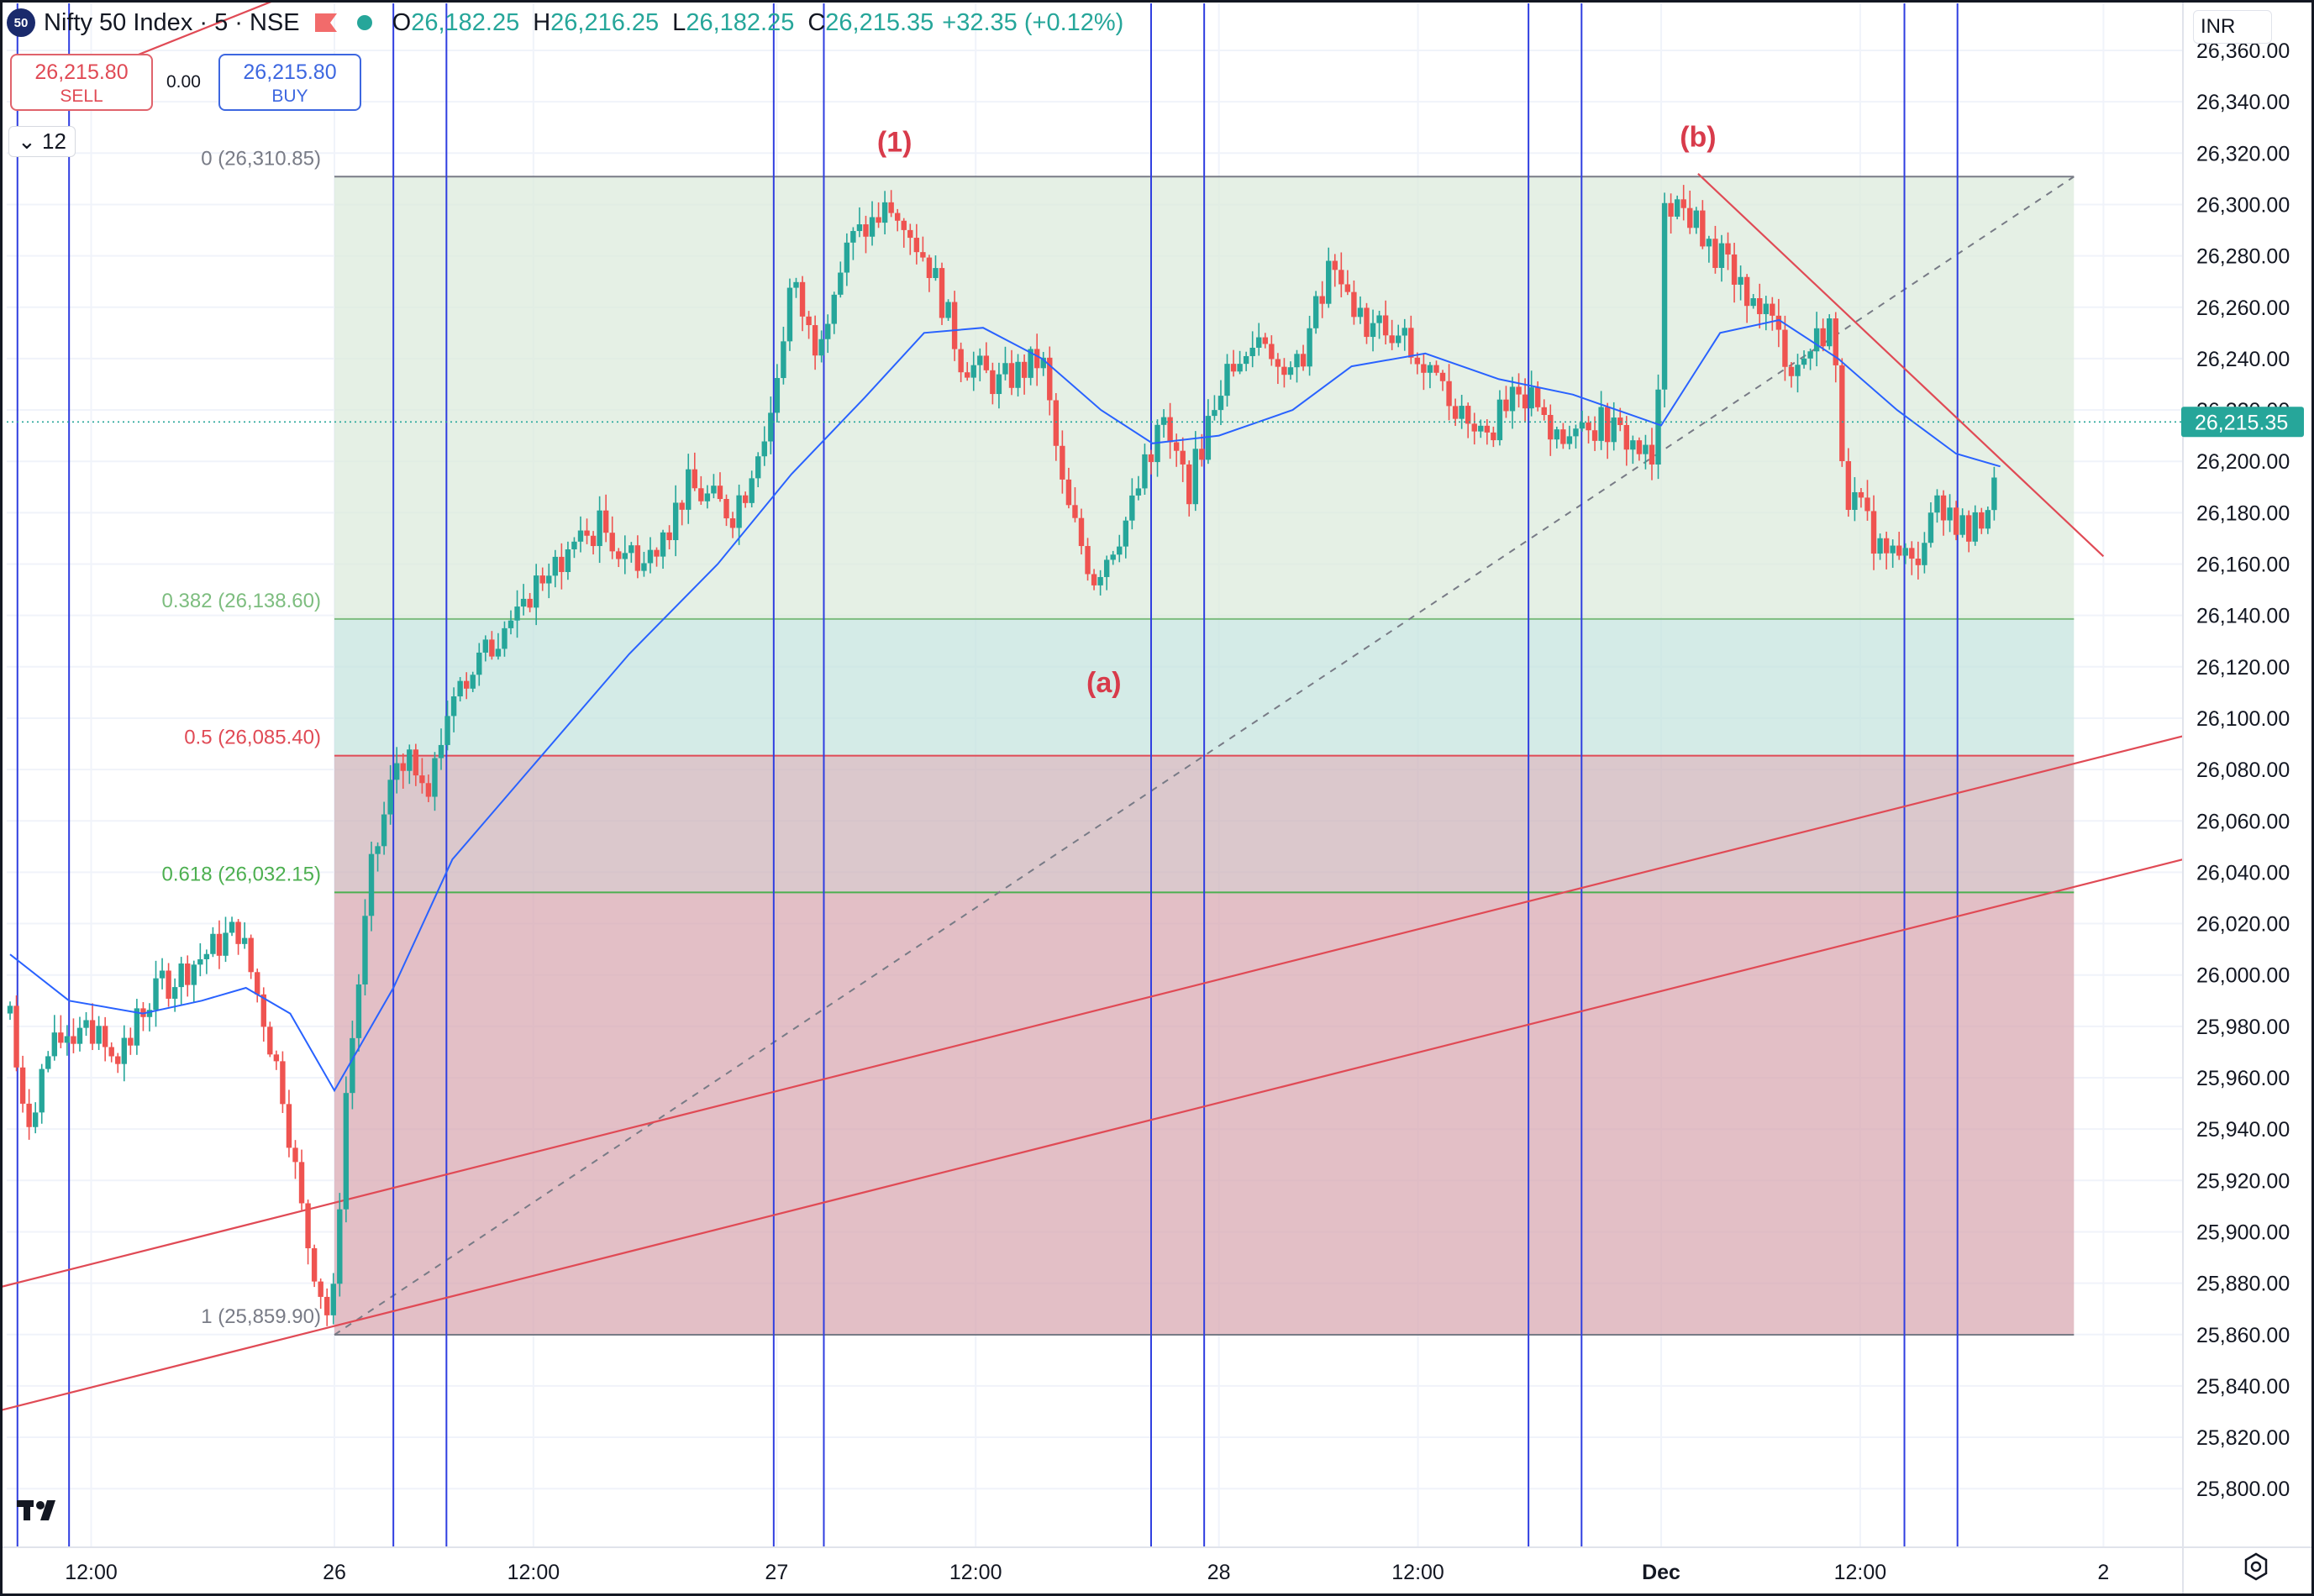 The image size is (2314, 1596). I want to click on wave-labels: (1) (a) (b), so click(1297, 409).